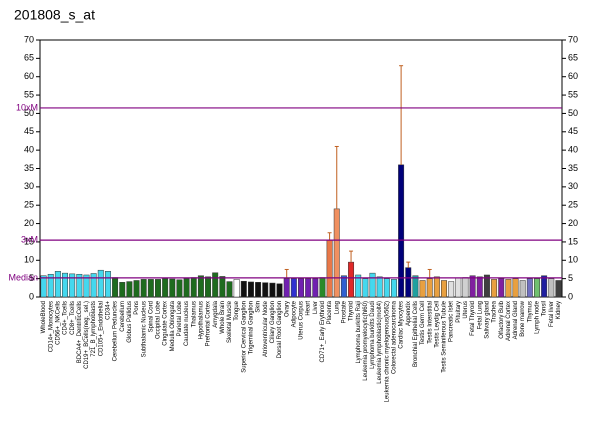 Image resolution: width=600 pixels, height=434 pixels. What do you see at coordinates (87, 335) in the screenshot?
I see `x-tick-label: CD19+_BCells(neg._sel.)` at bounding box center [87, 335].